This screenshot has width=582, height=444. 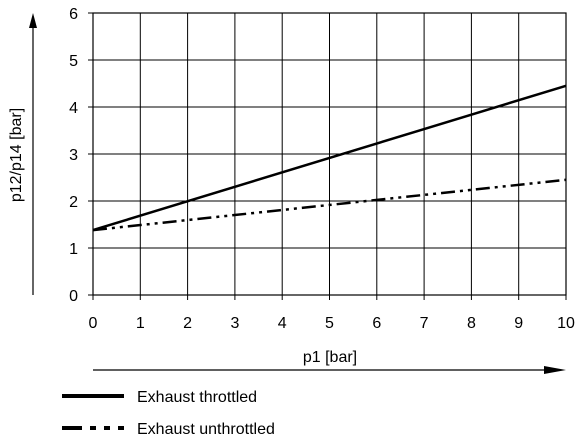 I want to click on legend-label-throttled: Exhaust throttled, so click(x=197, y=397).